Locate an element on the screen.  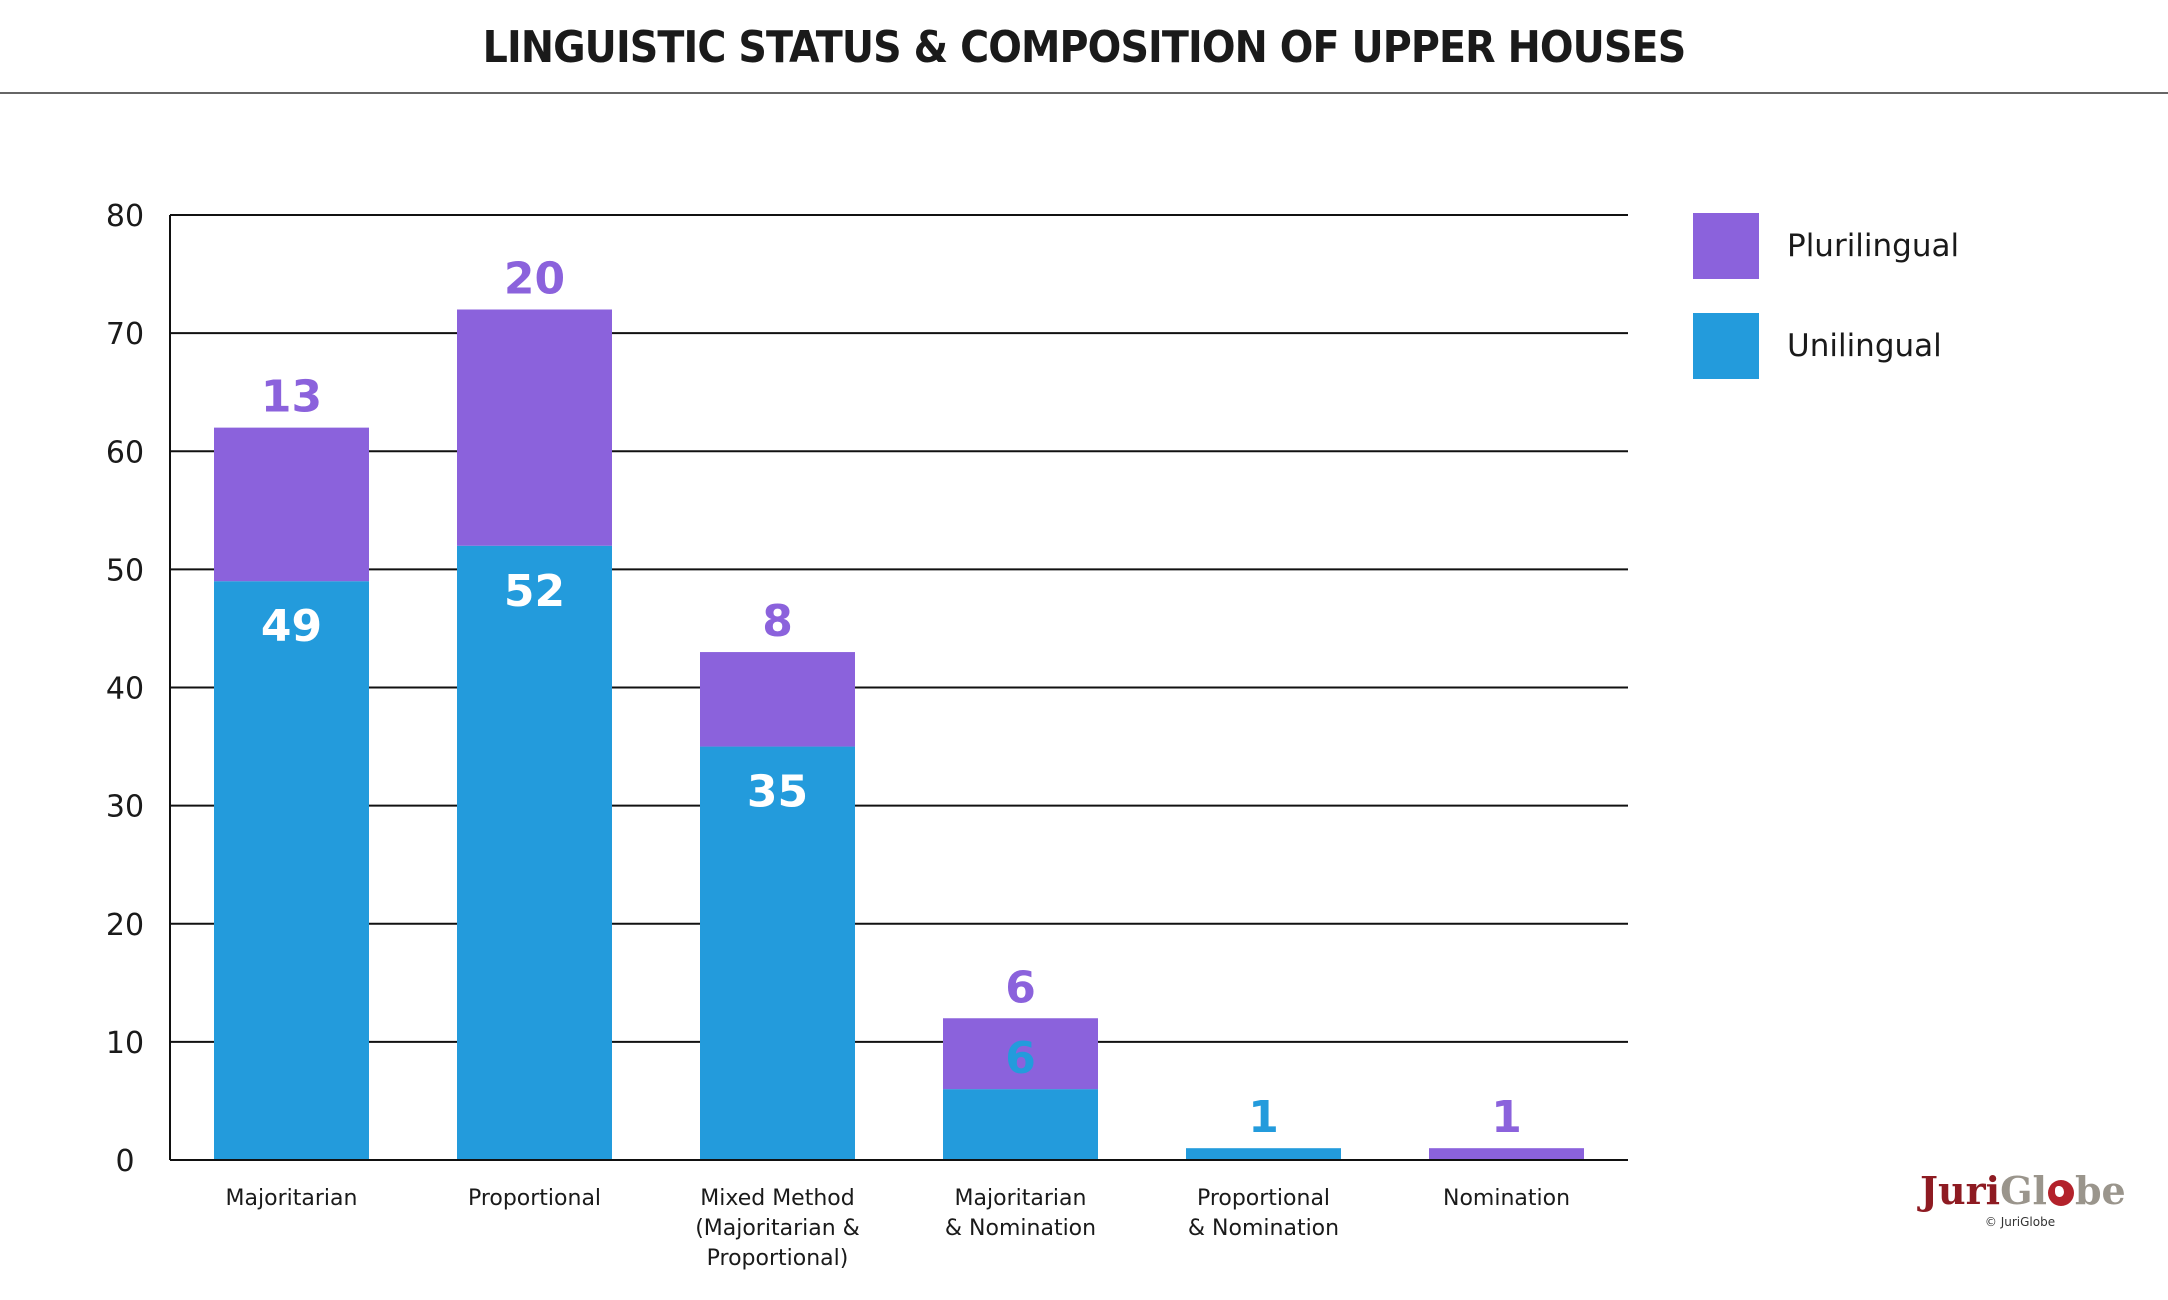
brand-logo: JuriGl be © JuriGlobe is located at coordinates (2023, 1198).